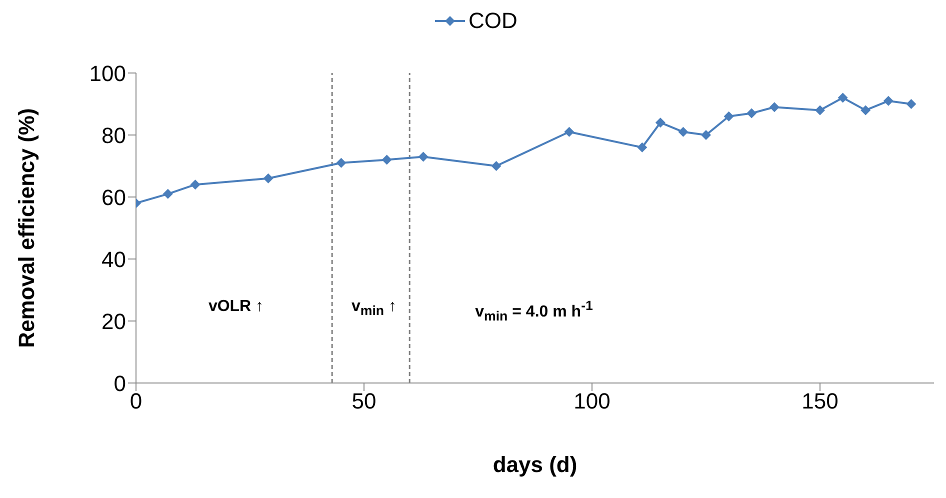  What do you see at coordinates (374, 308) in the screenshot?
I see `annotation: v$_{min}$ ↑` at bounding box center [374, 308].